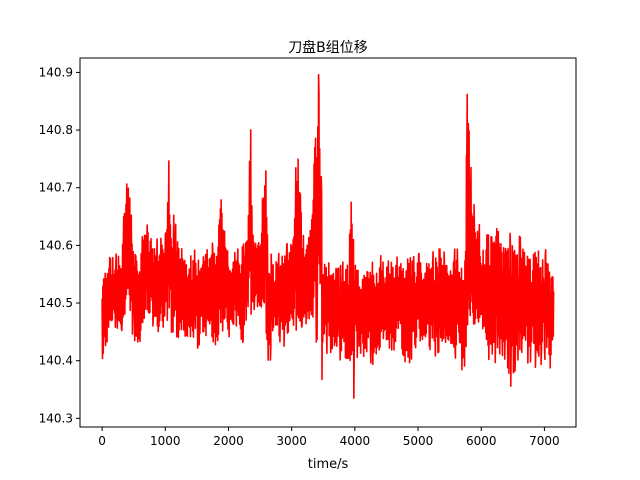 The image size is (640, 480). I want to click on y-tick-label: 140.3, so click(56, 418).